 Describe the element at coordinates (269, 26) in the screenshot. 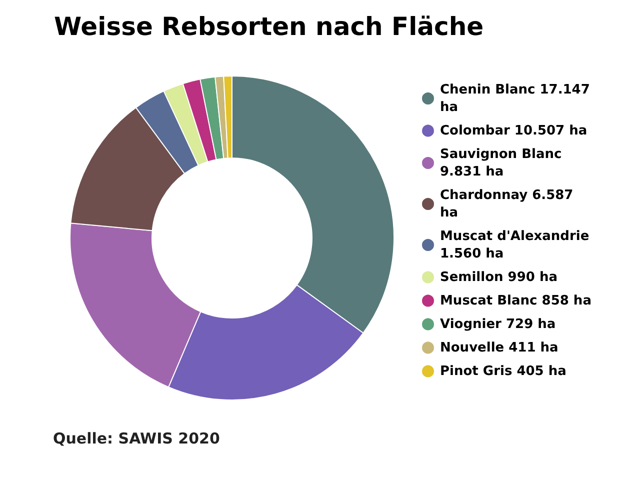

I see `chart-title: Weisse Rebsorten nach Fläche` at that location.